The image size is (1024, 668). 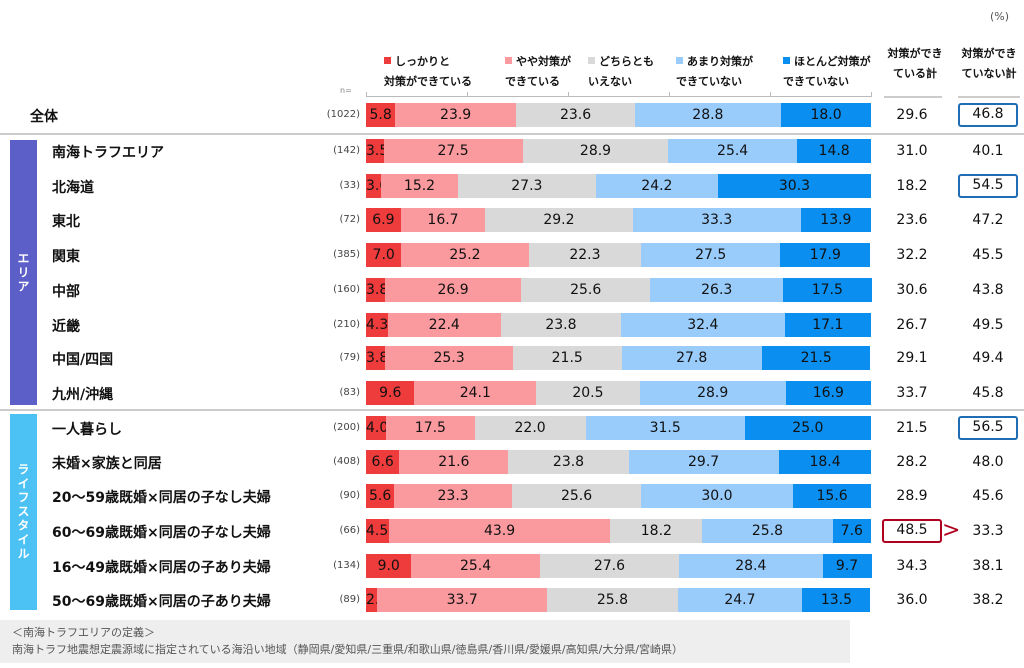 What do you see at coordinates (847, 566) in the screenshot?
I see `bar-segment: 9.7` at bounding box center [847, 566].